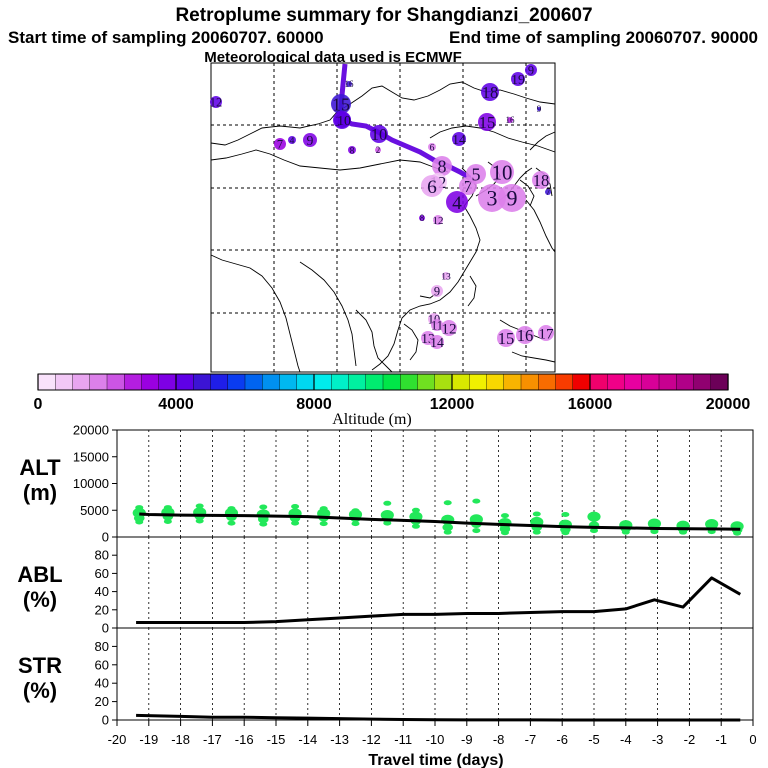  I want to click on trajectory-marker-label: 11, so click(437, 325).